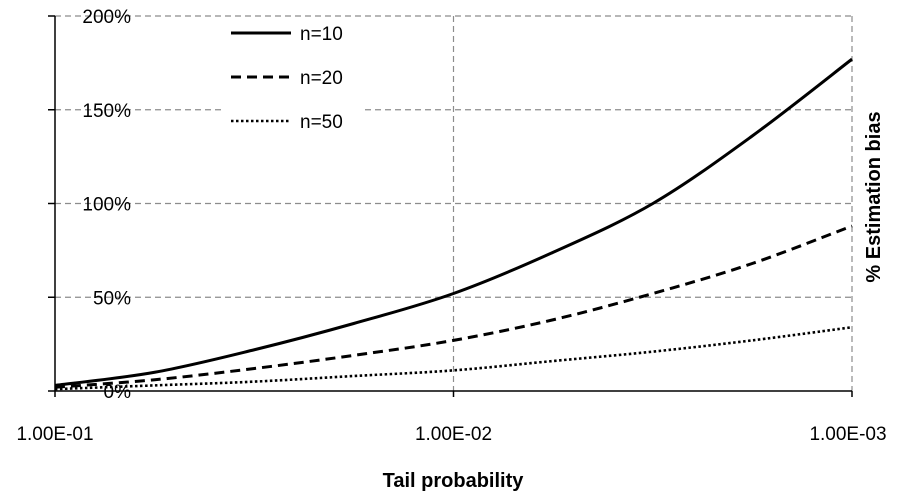  Describe the element at coordinates (106, 17) in the screenshot. I see `y-tick-label: 200%` at that location.